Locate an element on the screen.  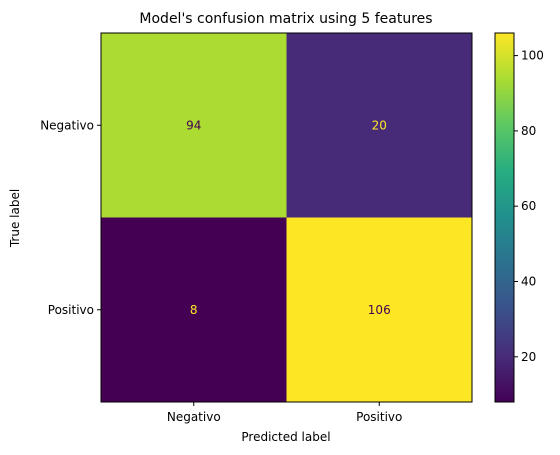
y-tick-label: Negativo is located at coordinates (67, 125).